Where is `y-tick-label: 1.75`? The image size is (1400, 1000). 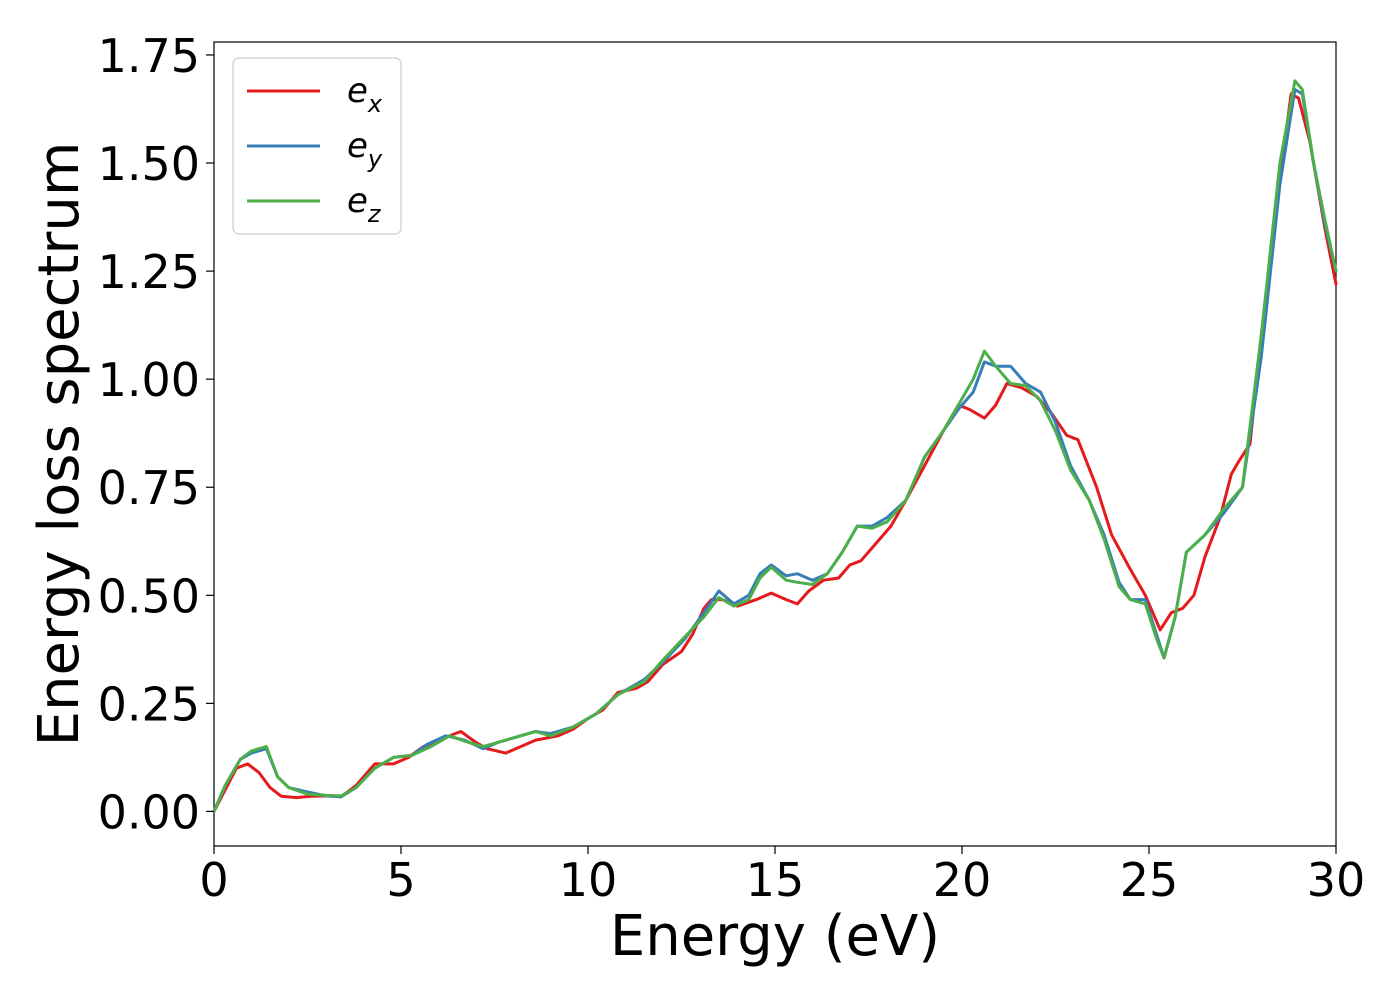
y-tick-label: 1.75 is located at coordinates (149, 56).